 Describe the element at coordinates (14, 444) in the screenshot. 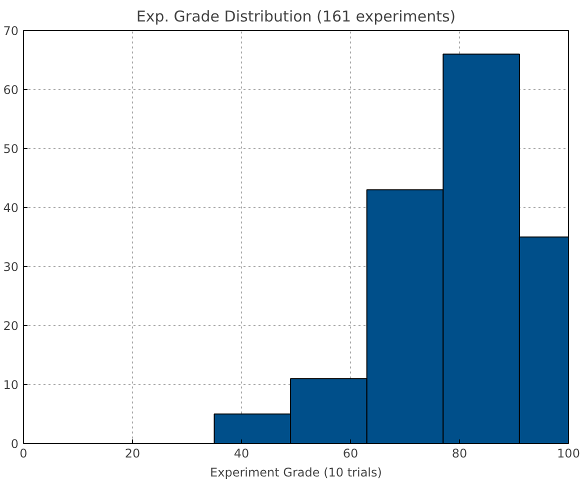

I see `y-tick-label: 0` at that location.